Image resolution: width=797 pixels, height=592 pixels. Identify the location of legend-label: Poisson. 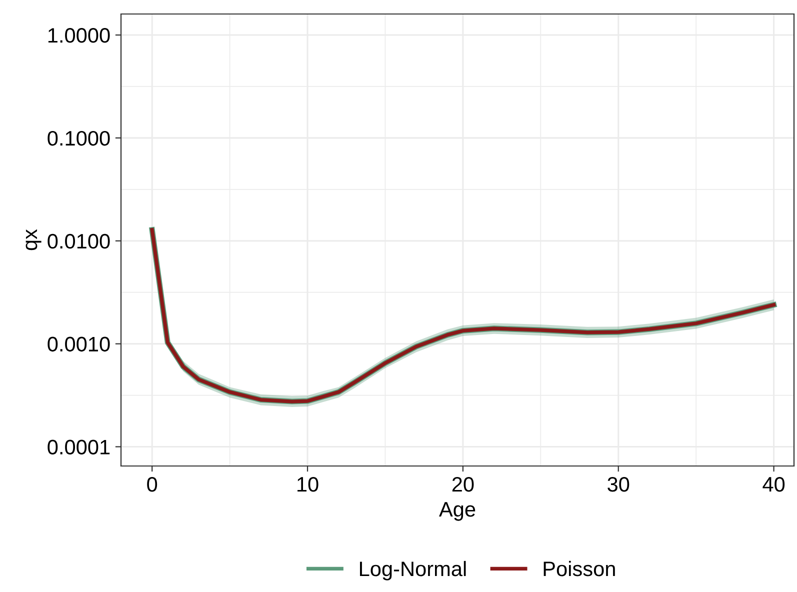
(579, 568).